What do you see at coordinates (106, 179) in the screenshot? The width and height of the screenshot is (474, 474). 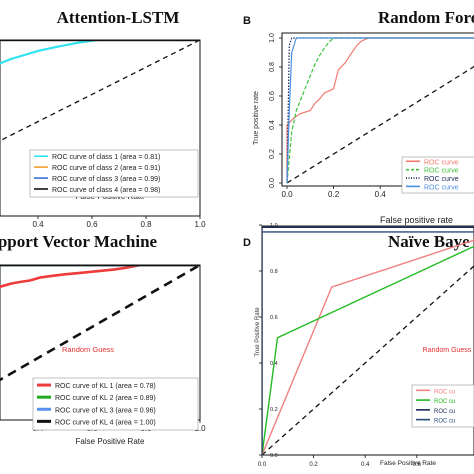 I see `legend-entry: ROC curve of class 3 (area = 0.99)` at bounding box center [106, 179].